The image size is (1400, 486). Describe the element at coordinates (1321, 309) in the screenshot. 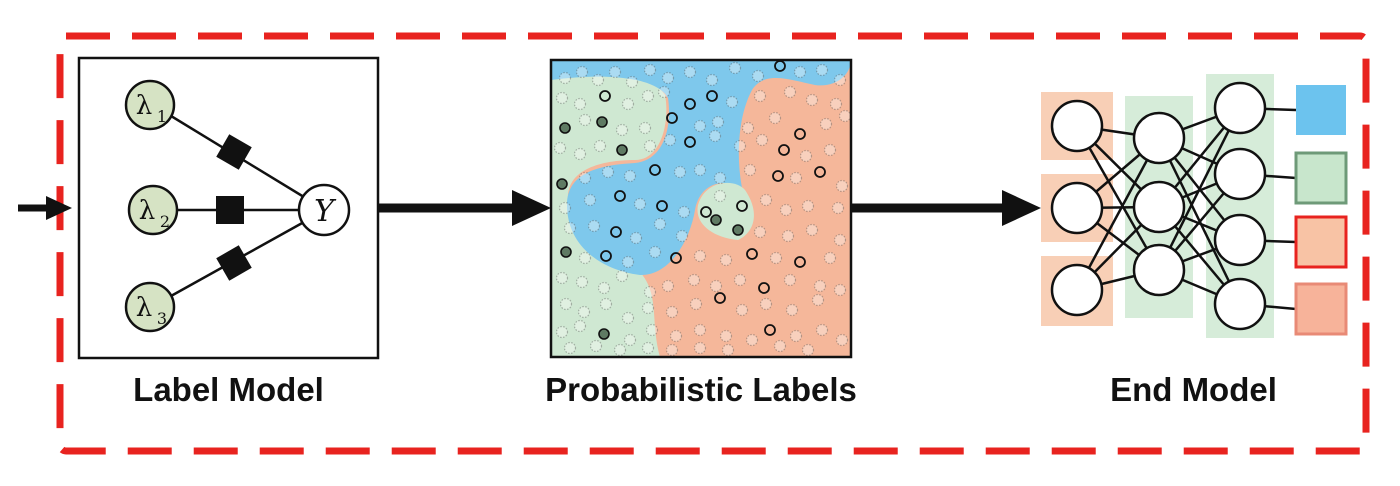

I see `output-square-orange-light` at that location.